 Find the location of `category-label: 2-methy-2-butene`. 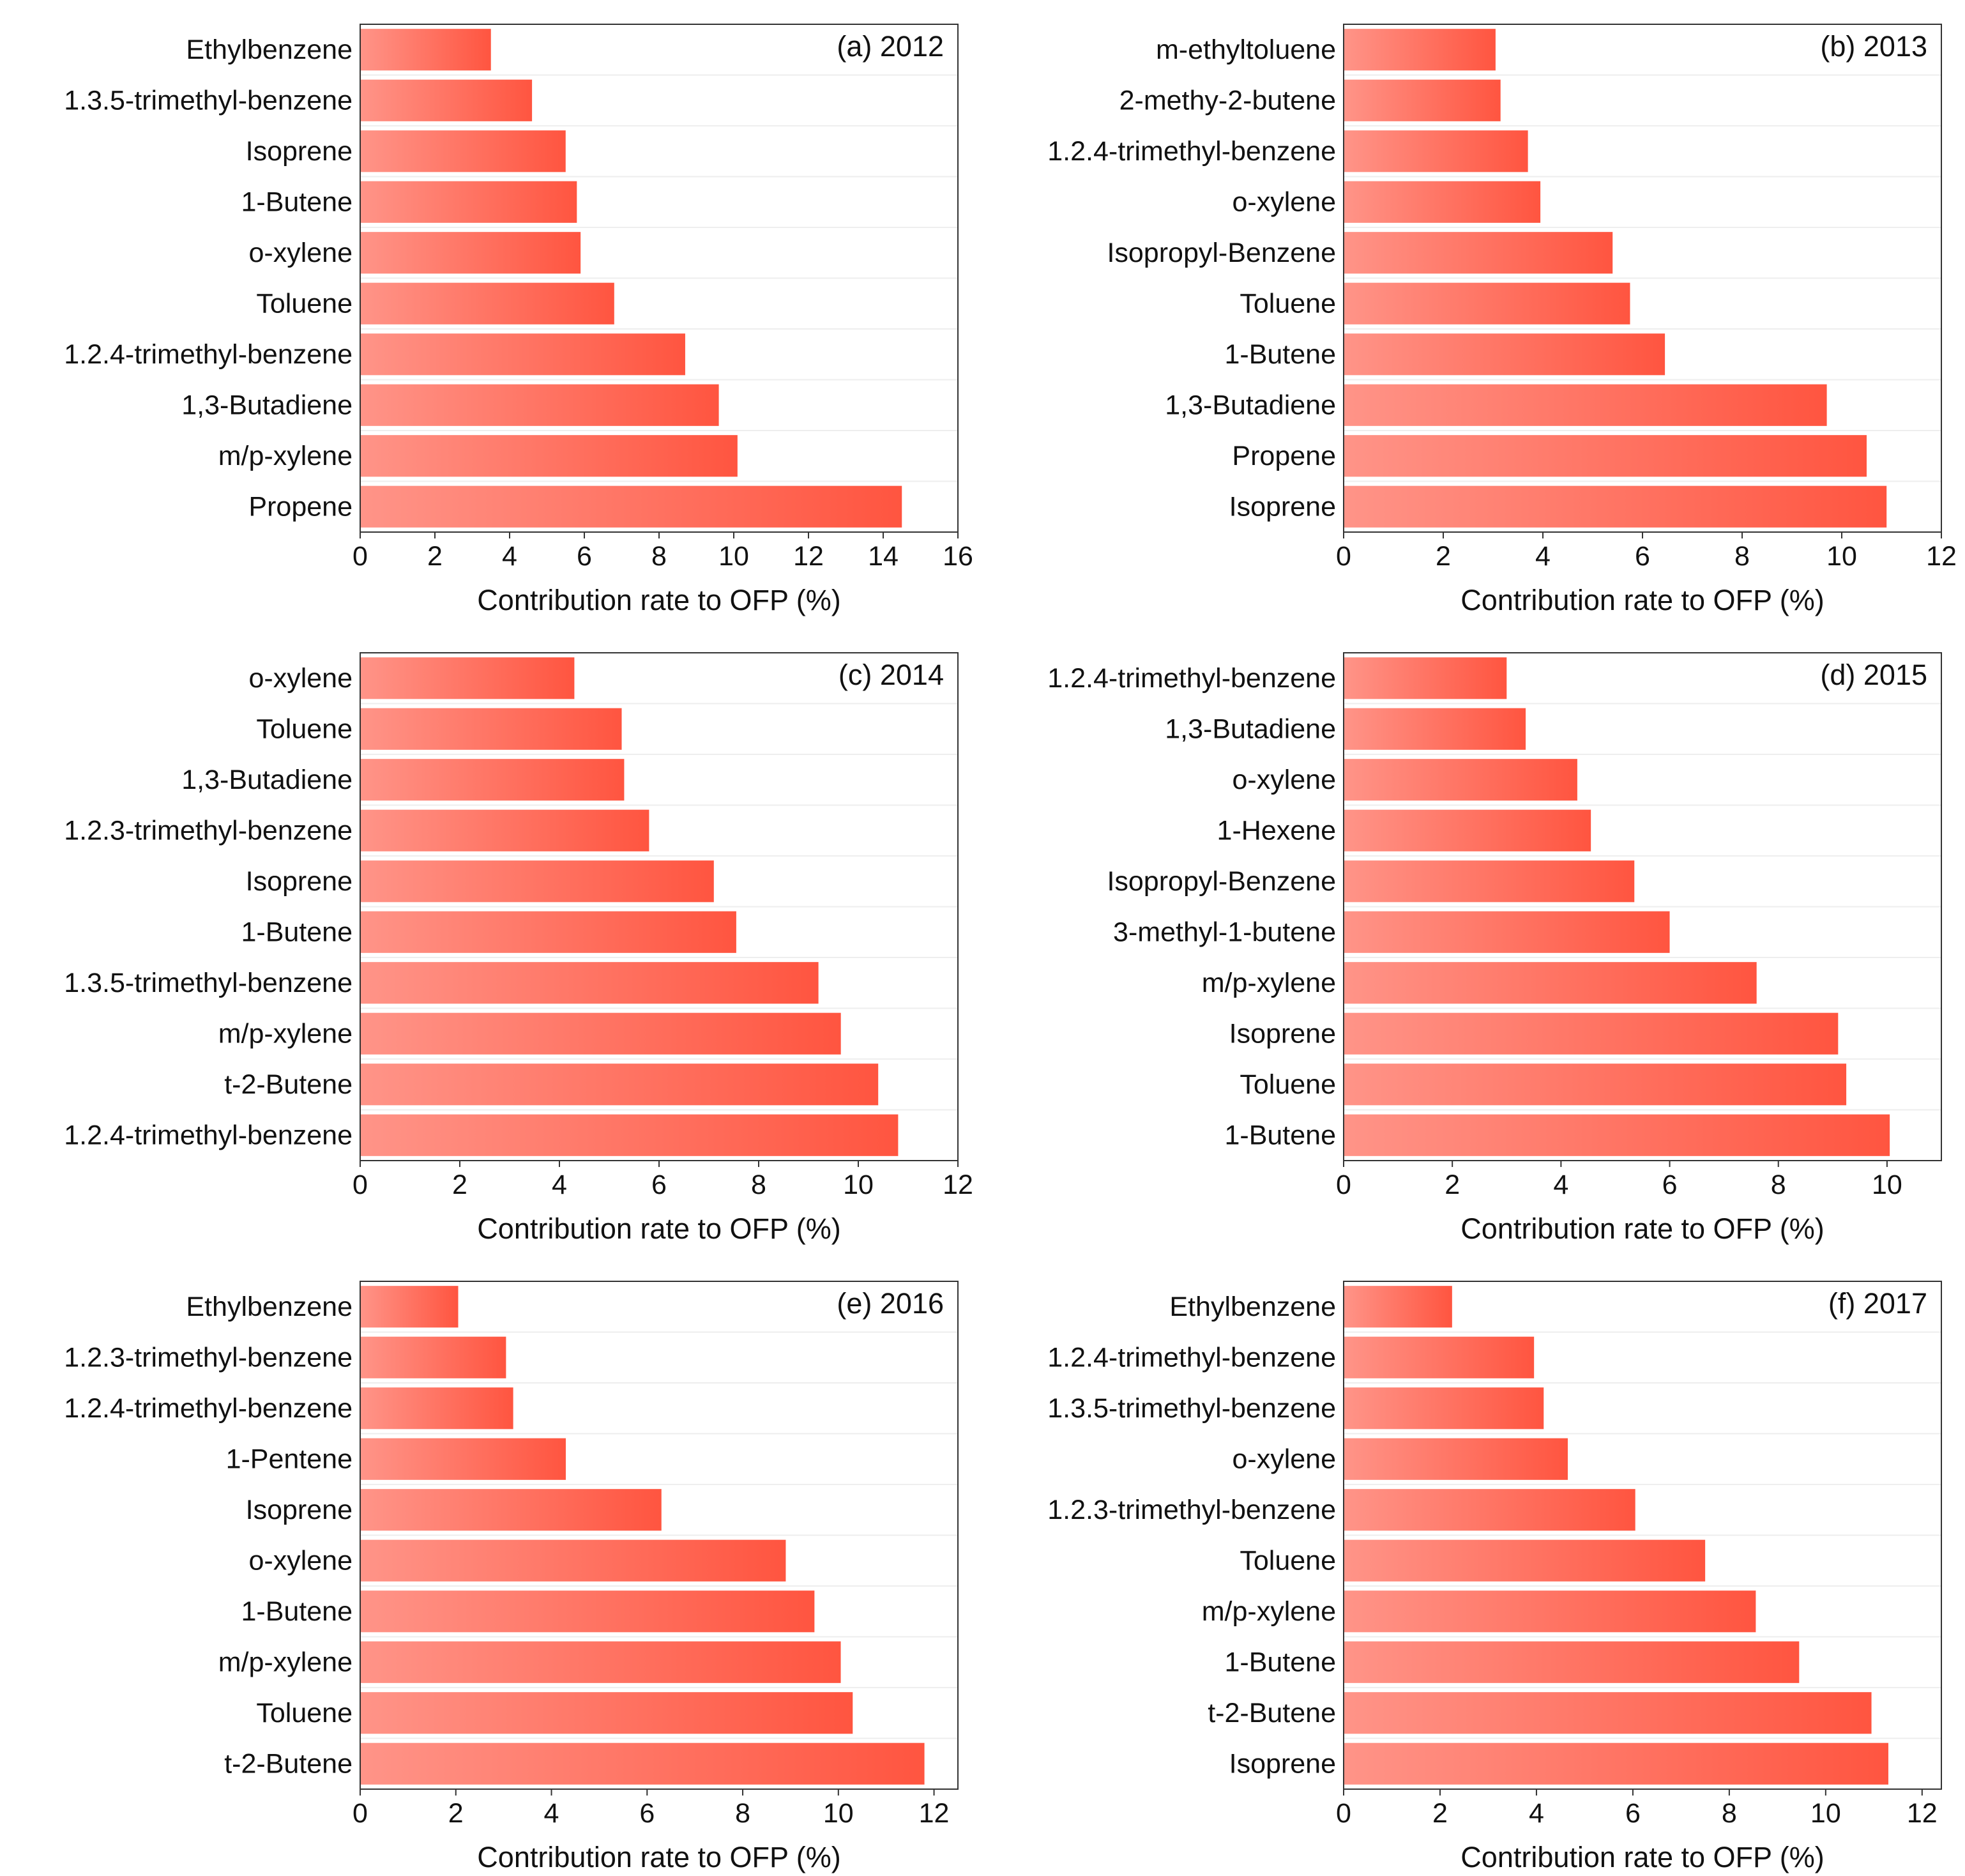

category-label: 2-methy-2-butene is located at coordinates (1227, 100).